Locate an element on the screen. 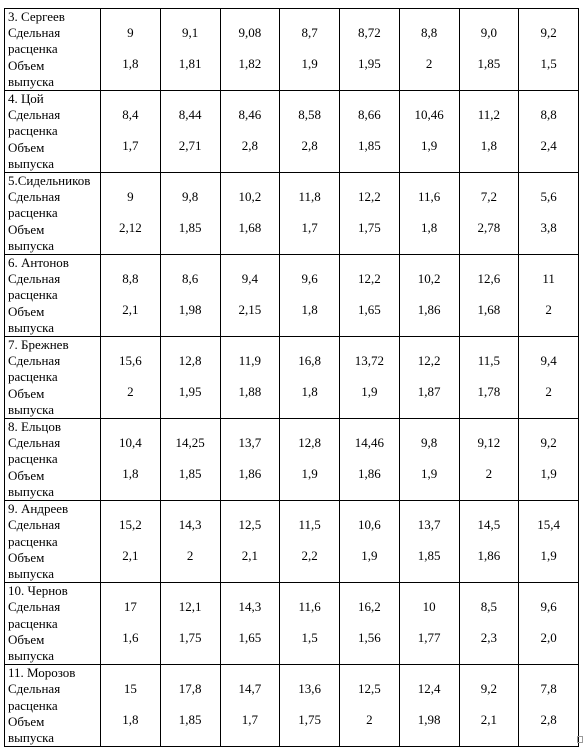  volume-value: 1,86 is located at coordinates (250, 474).